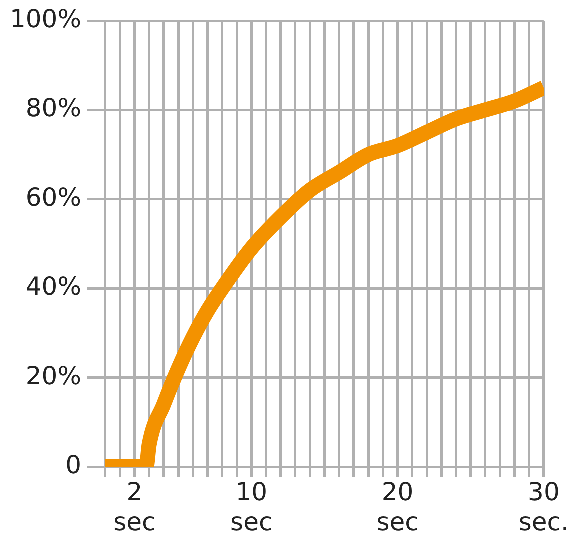  Describe the element at coordinates (46, 19) in the screenshot. I see `y-tick-label: 100%` at that location.